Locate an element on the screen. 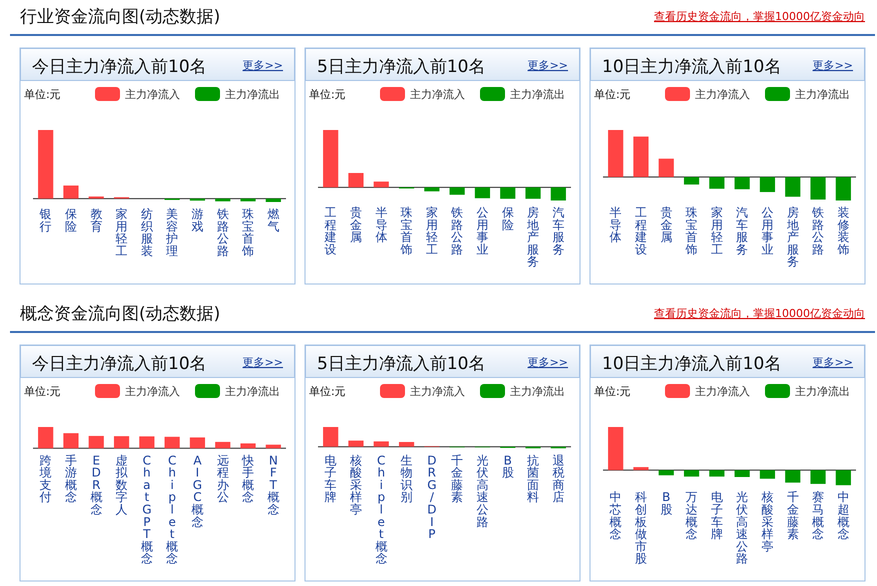  x-tick-label: 生物识别 is located at coordinates (406, 478).